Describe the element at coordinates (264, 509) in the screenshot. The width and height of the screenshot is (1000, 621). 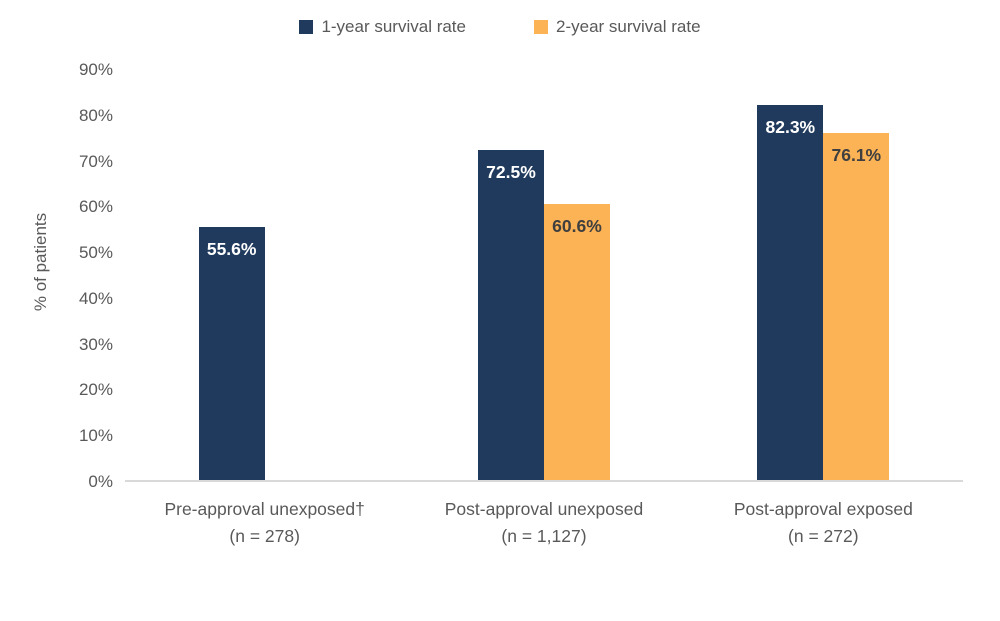
I see `category-name: Pre-approval unexposed†` at that location.